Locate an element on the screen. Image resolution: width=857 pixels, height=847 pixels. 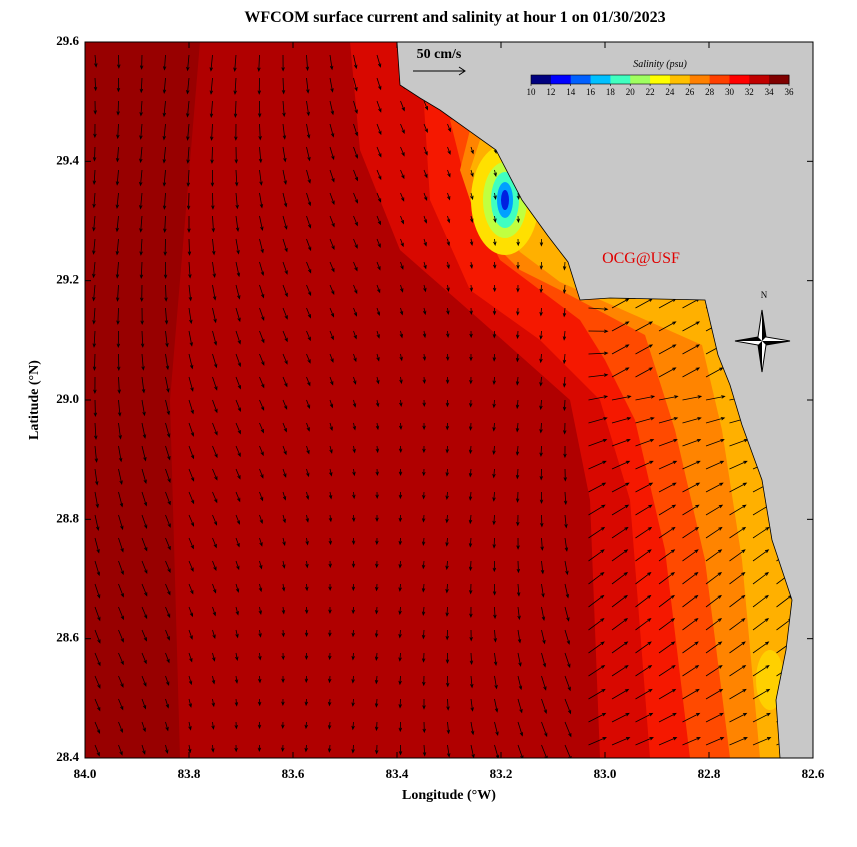
colorbar-tick-label: 22 is located at coordinates (650, 92).